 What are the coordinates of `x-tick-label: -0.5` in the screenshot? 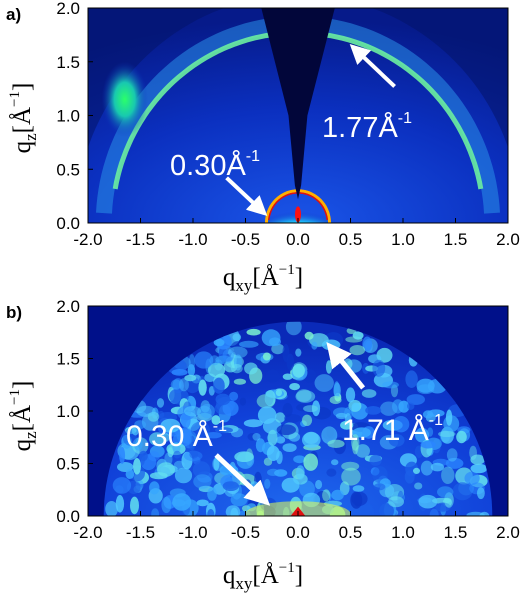 It's located at (245, 532).